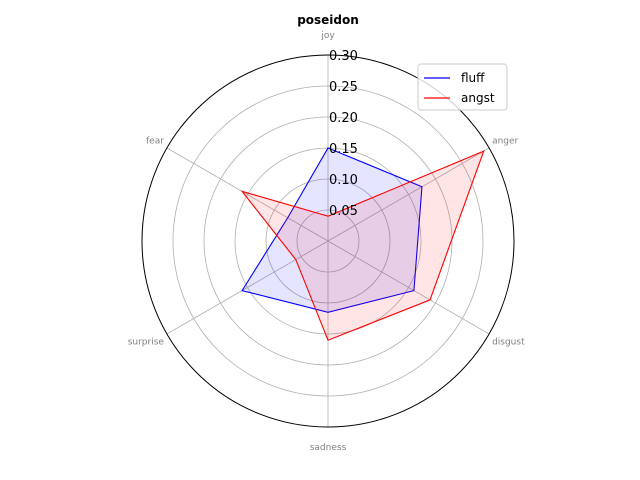 This screenshot has height=480, width=640. What do you see at coordinates (462, 87) in the screenshot?
I see `legend: fluff angst` at bounding box center [462, 87].